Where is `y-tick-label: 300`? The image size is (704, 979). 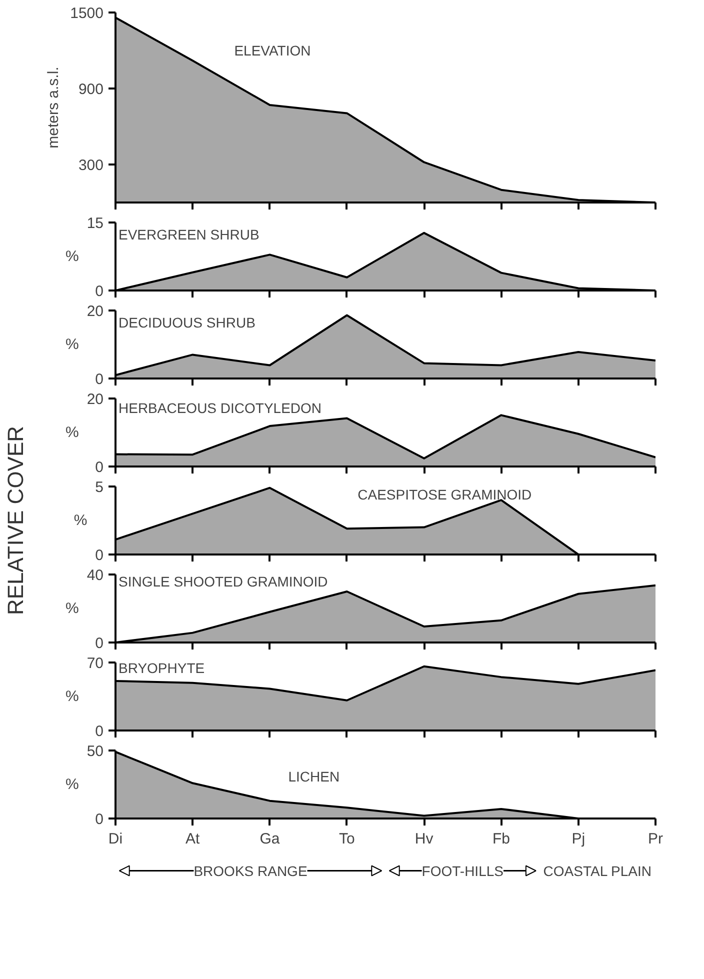
y-tick-label: 300 is located at coordinates (91, 165).